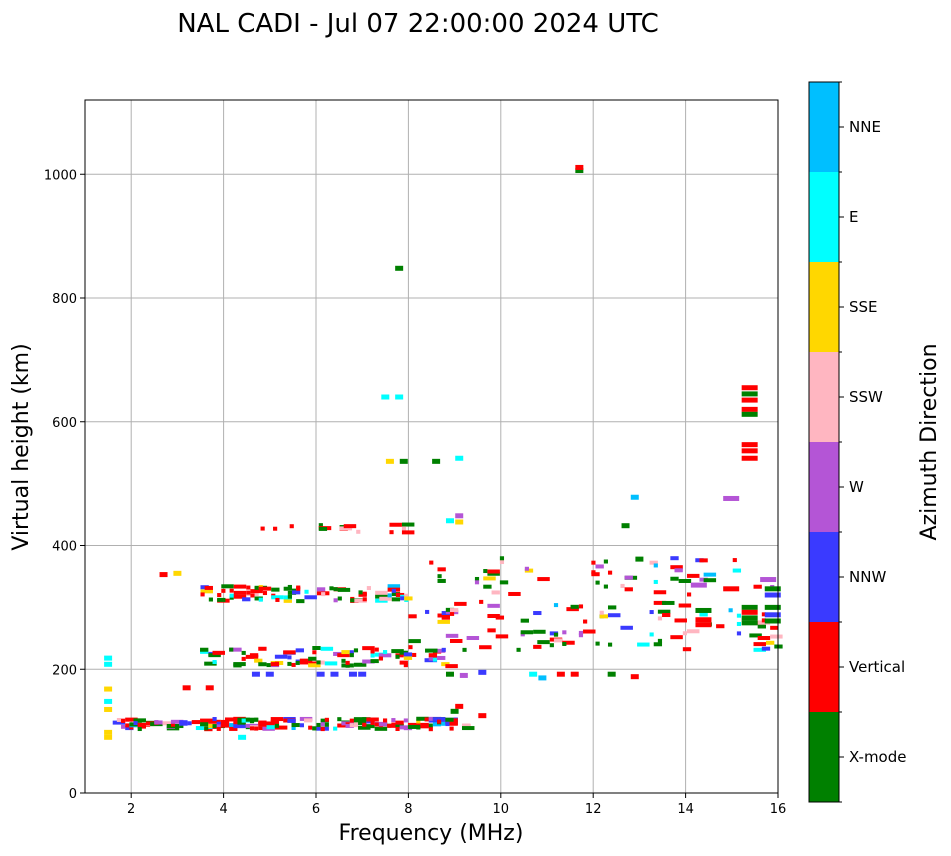  I want to click on x-axis-label: Frequency (MHz), so click(431, 833).